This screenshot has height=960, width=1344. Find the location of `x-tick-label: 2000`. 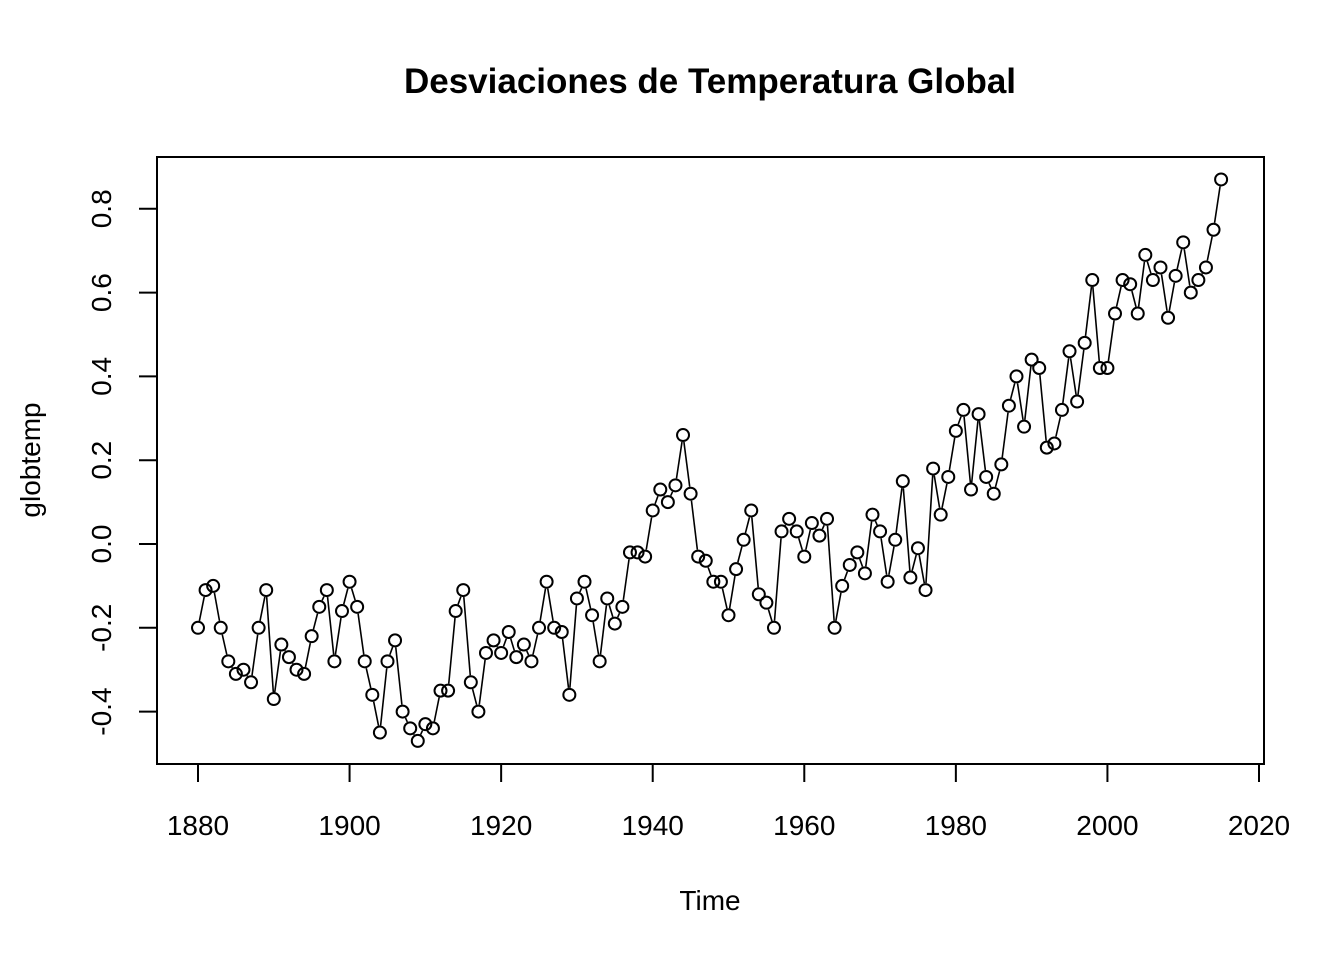

x-tick-label: 2000 is located at coordinates (1107, 825).